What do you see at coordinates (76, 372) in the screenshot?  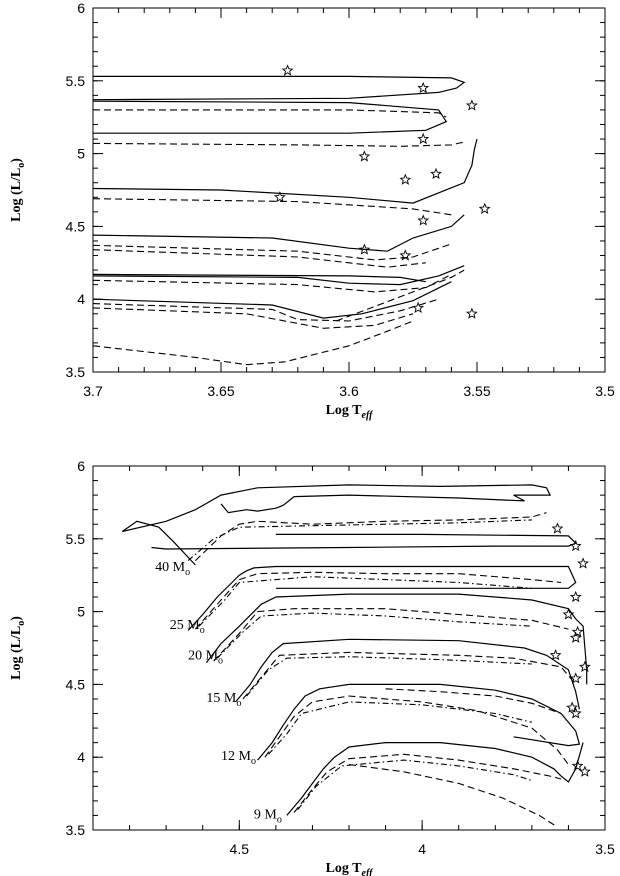 I see `chart-0-y-tick-label: 3.5` at bounding box center [76, 372].